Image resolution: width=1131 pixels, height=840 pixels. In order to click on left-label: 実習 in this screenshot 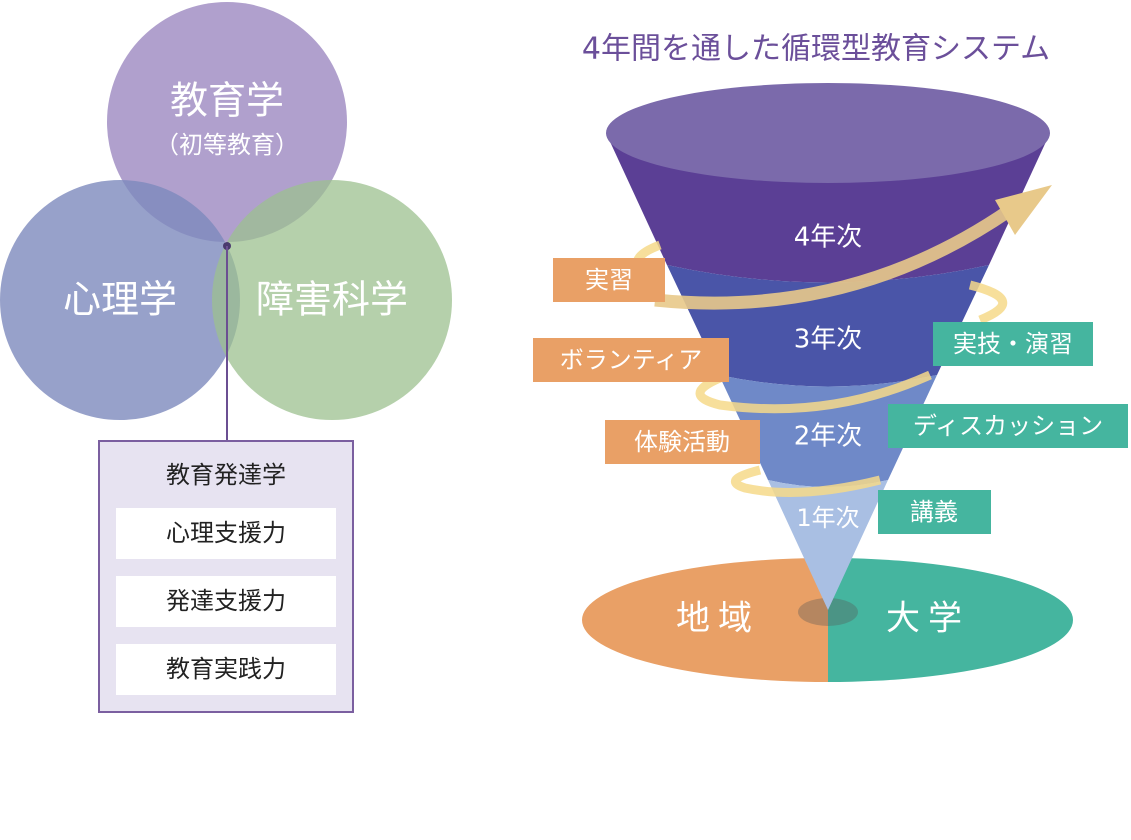, I will do `click(609, 280)`.